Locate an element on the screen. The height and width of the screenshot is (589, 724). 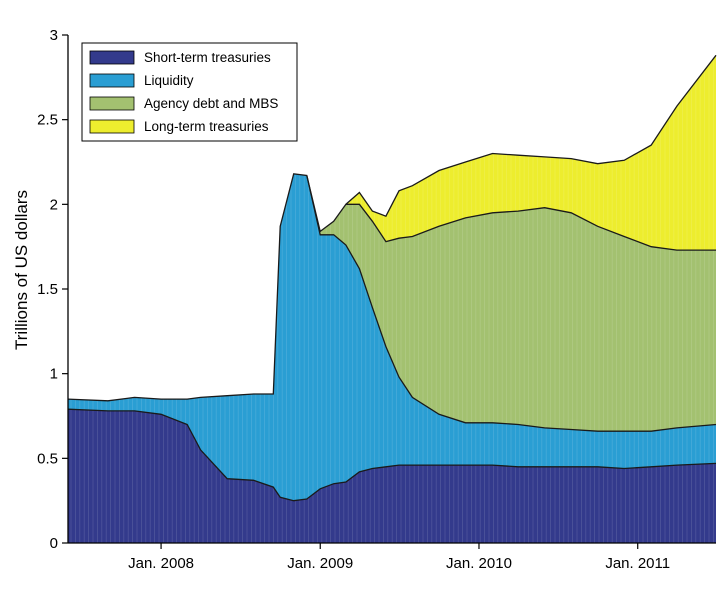
outline-short-term-treasuries is located at coordinates (392, 455).